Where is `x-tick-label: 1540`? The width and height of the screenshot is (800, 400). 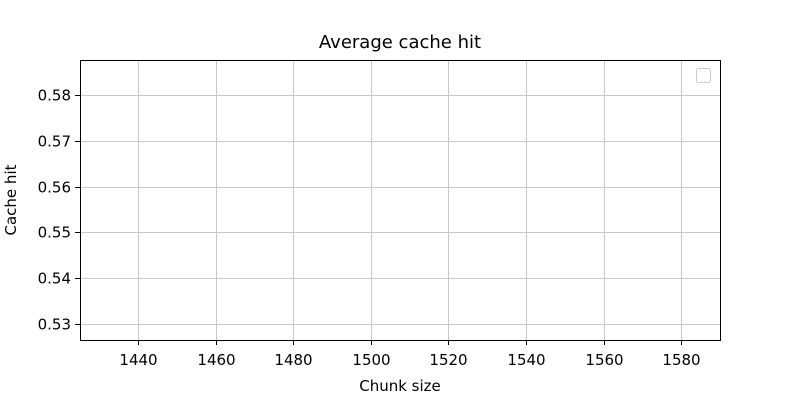 x-tick-label: 1540 is located at coordinates (526, 360).